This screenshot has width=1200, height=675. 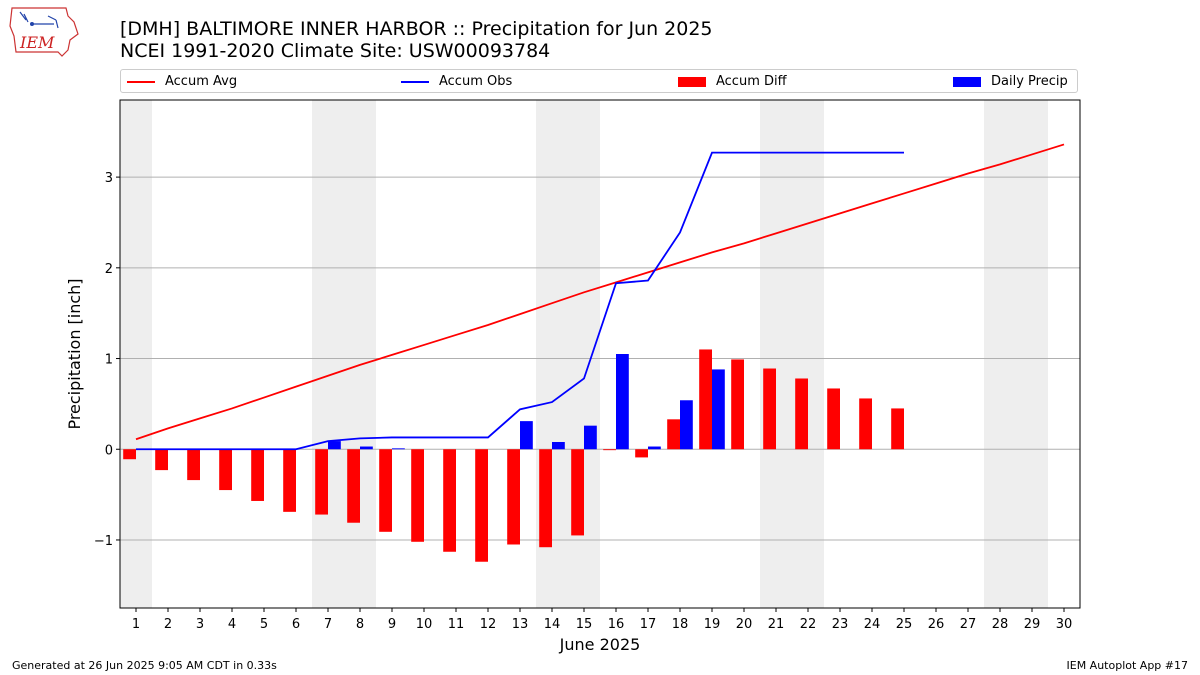 I want to click on x-tick-label: 5, so click(x=264, y=624).